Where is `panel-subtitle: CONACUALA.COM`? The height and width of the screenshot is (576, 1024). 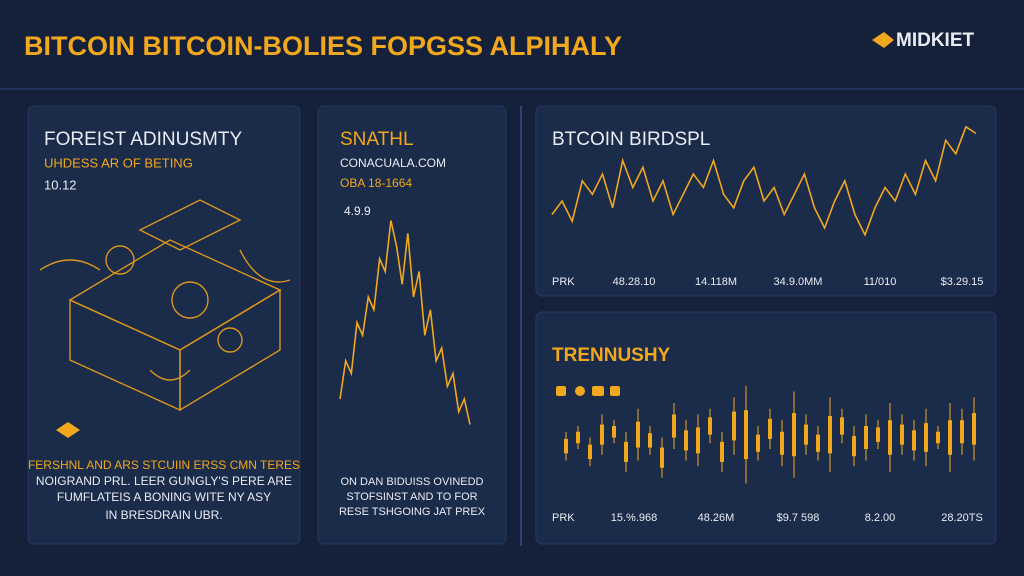
panel-subtitle: CONACUALA.COM is located at coordinates (393, 163).